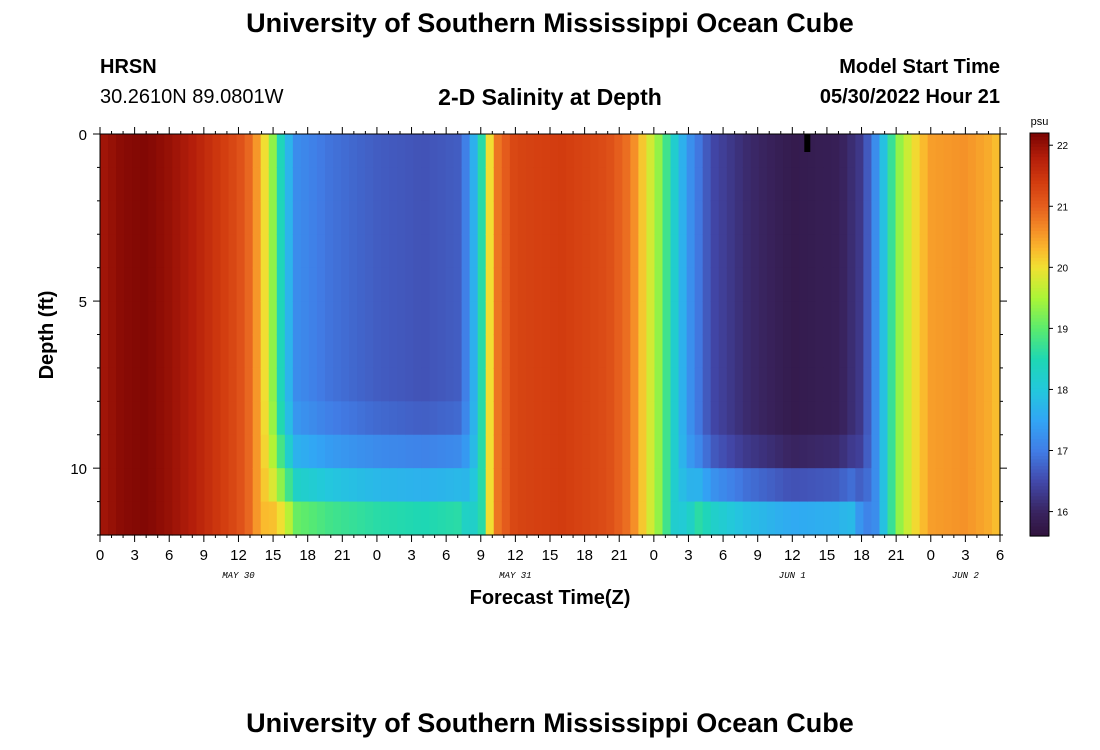  What do you see at coordinates (688, 555) in the screenshot?
I see `x-tick-label: 3` at bounding box center [688, 555].